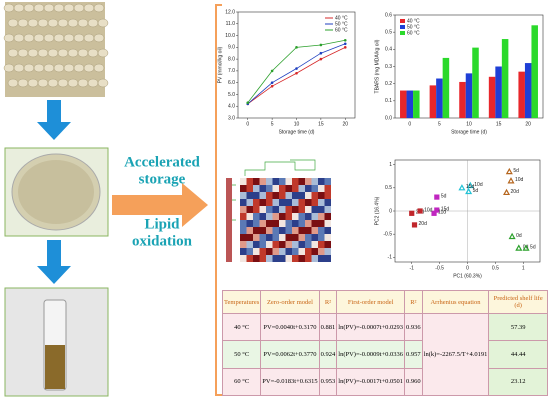 The height and width of the screenshot is (400, 550). What do you see at coordinates (388, 32) in the screenshot?
I see `y-tick-label: 0.5` at bounding box center [388, 32].